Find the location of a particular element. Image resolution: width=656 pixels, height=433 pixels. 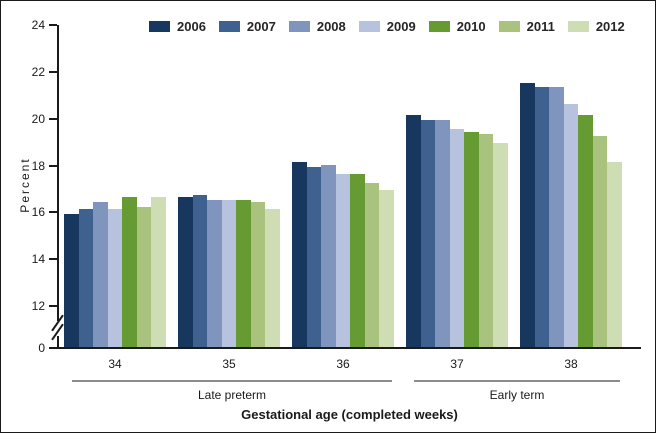

bar-2008-week38 is located at coordinates (556, 217).